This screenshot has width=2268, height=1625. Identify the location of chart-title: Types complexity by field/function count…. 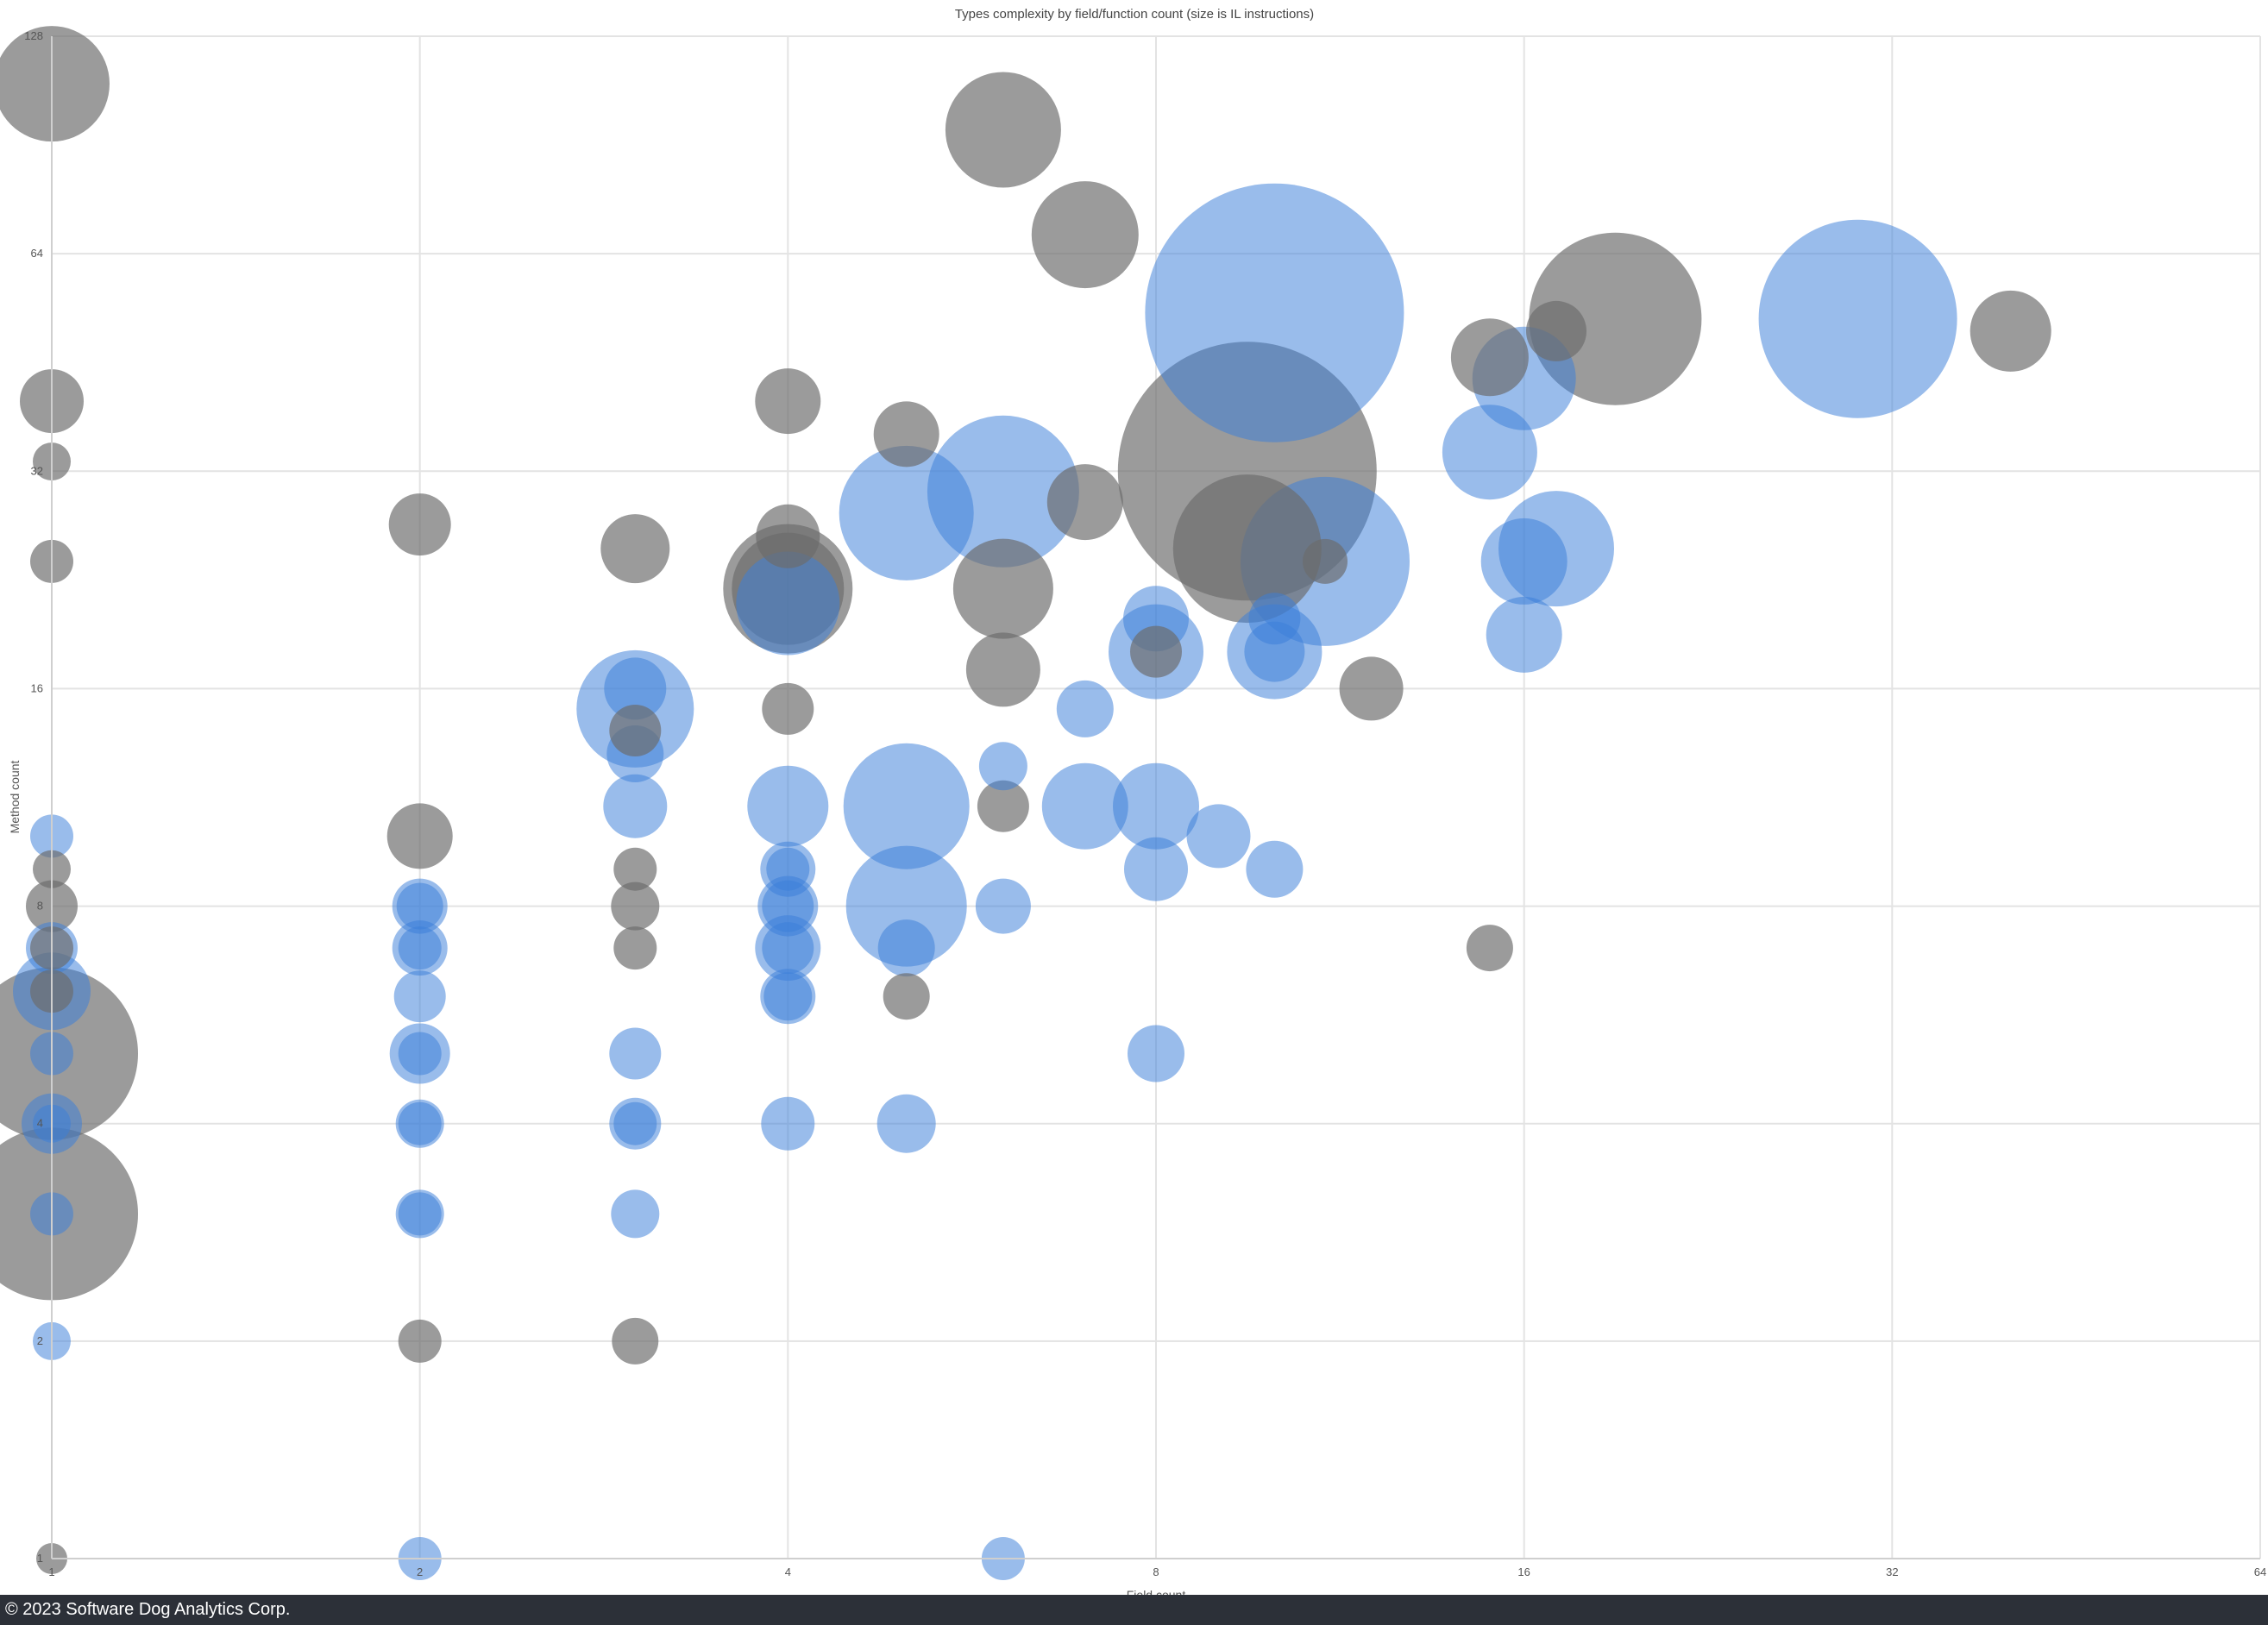
(1134, 15).